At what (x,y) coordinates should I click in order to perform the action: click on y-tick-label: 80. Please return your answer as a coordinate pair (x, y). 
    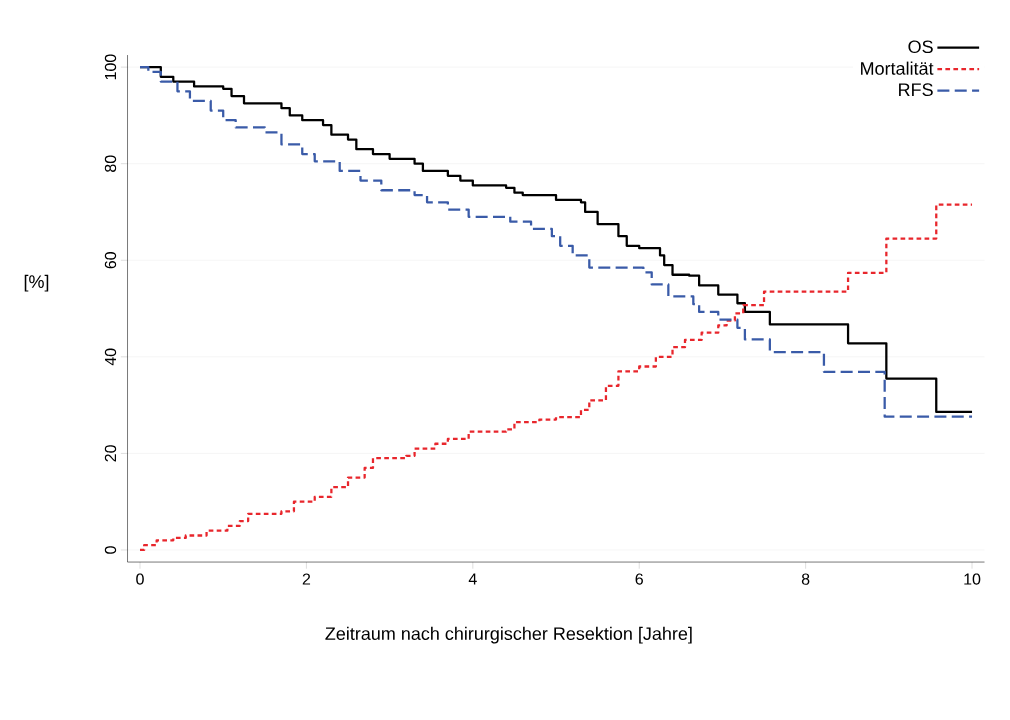
    Looking at the image, I should click on (110, 163).